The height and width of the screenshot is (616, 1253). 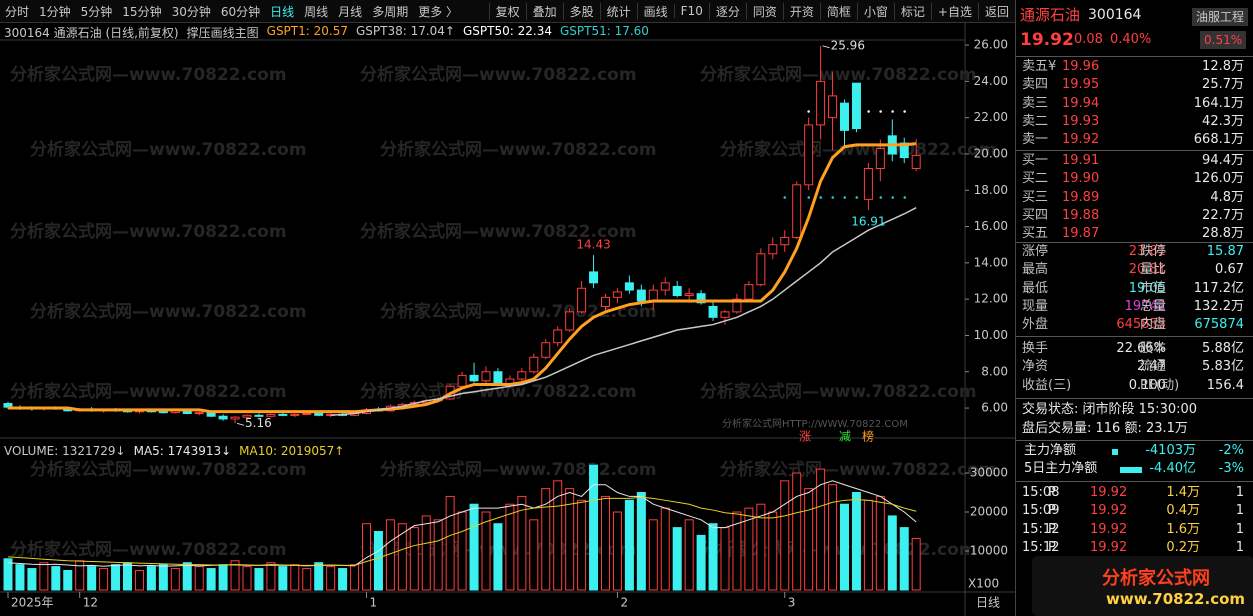 I want to click on quote-cell: 卖一, so click(x=1035, y=140).